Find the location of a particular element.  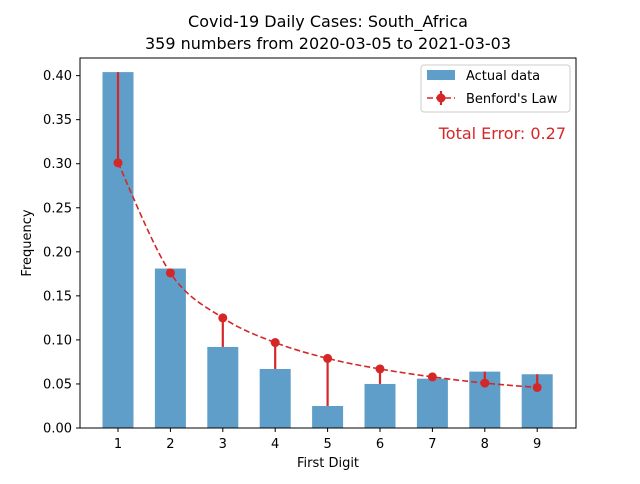

x-tick-label: 5 is located at coordinates (327, 444).